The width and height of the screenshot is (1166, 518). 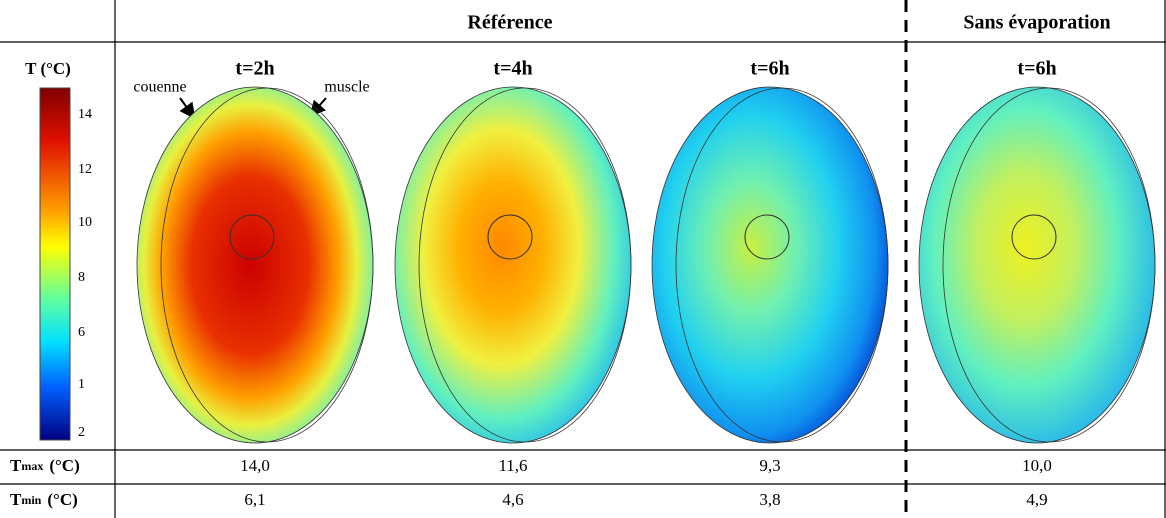 What do you see at coordinates (512, 465) in the screenshot?
I see `table-cell: 11,6` at bounding box center [512, 465].